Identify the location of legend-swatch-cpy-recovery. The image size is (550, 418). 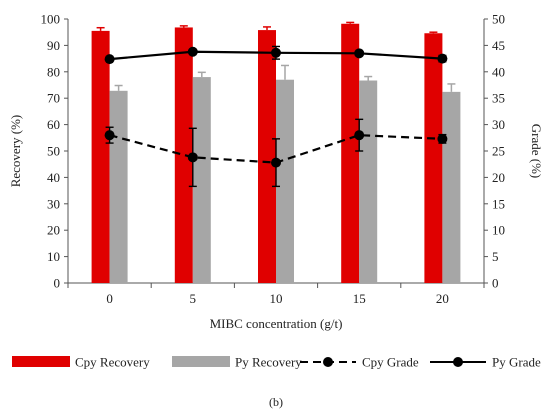
(41, 361).